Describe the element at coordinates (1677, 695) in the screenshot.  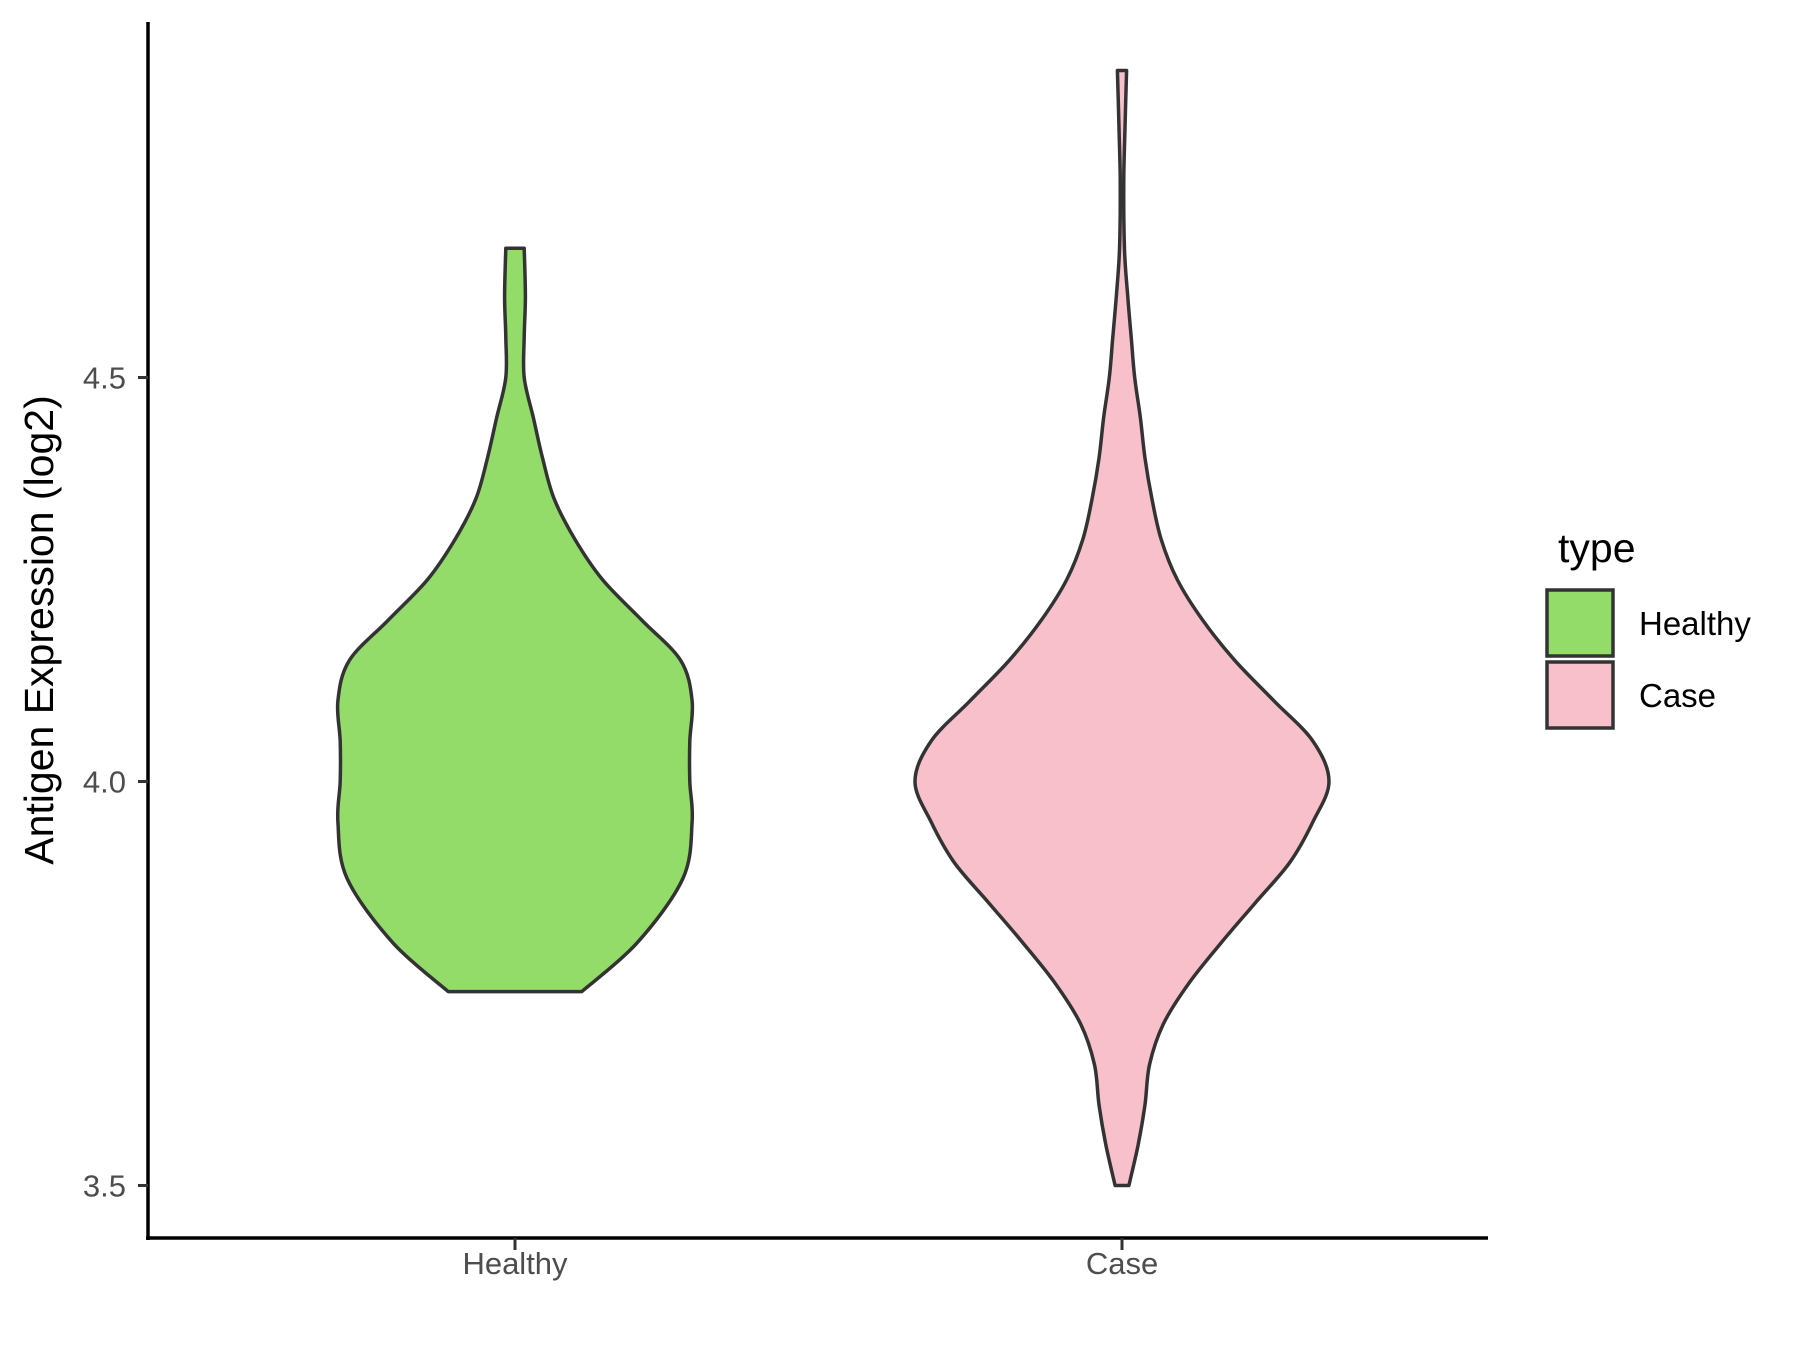
I see `legend-label-case: Case` at that location.